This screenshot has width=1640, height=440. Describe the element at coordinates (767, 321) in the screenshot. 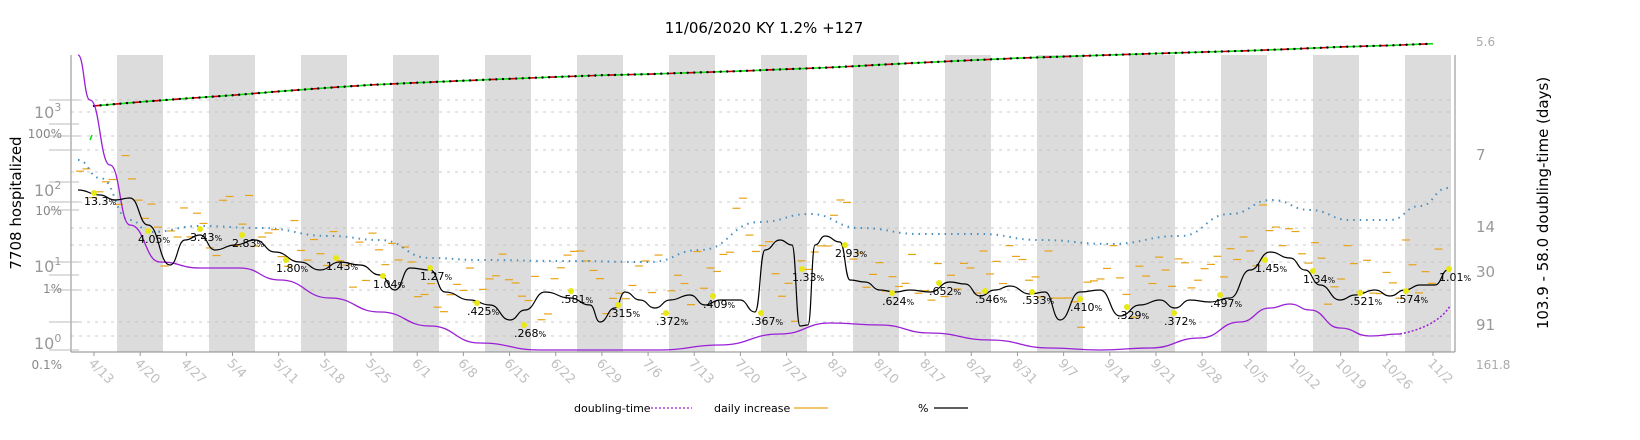

I see `percent-label: .367%` at that location.